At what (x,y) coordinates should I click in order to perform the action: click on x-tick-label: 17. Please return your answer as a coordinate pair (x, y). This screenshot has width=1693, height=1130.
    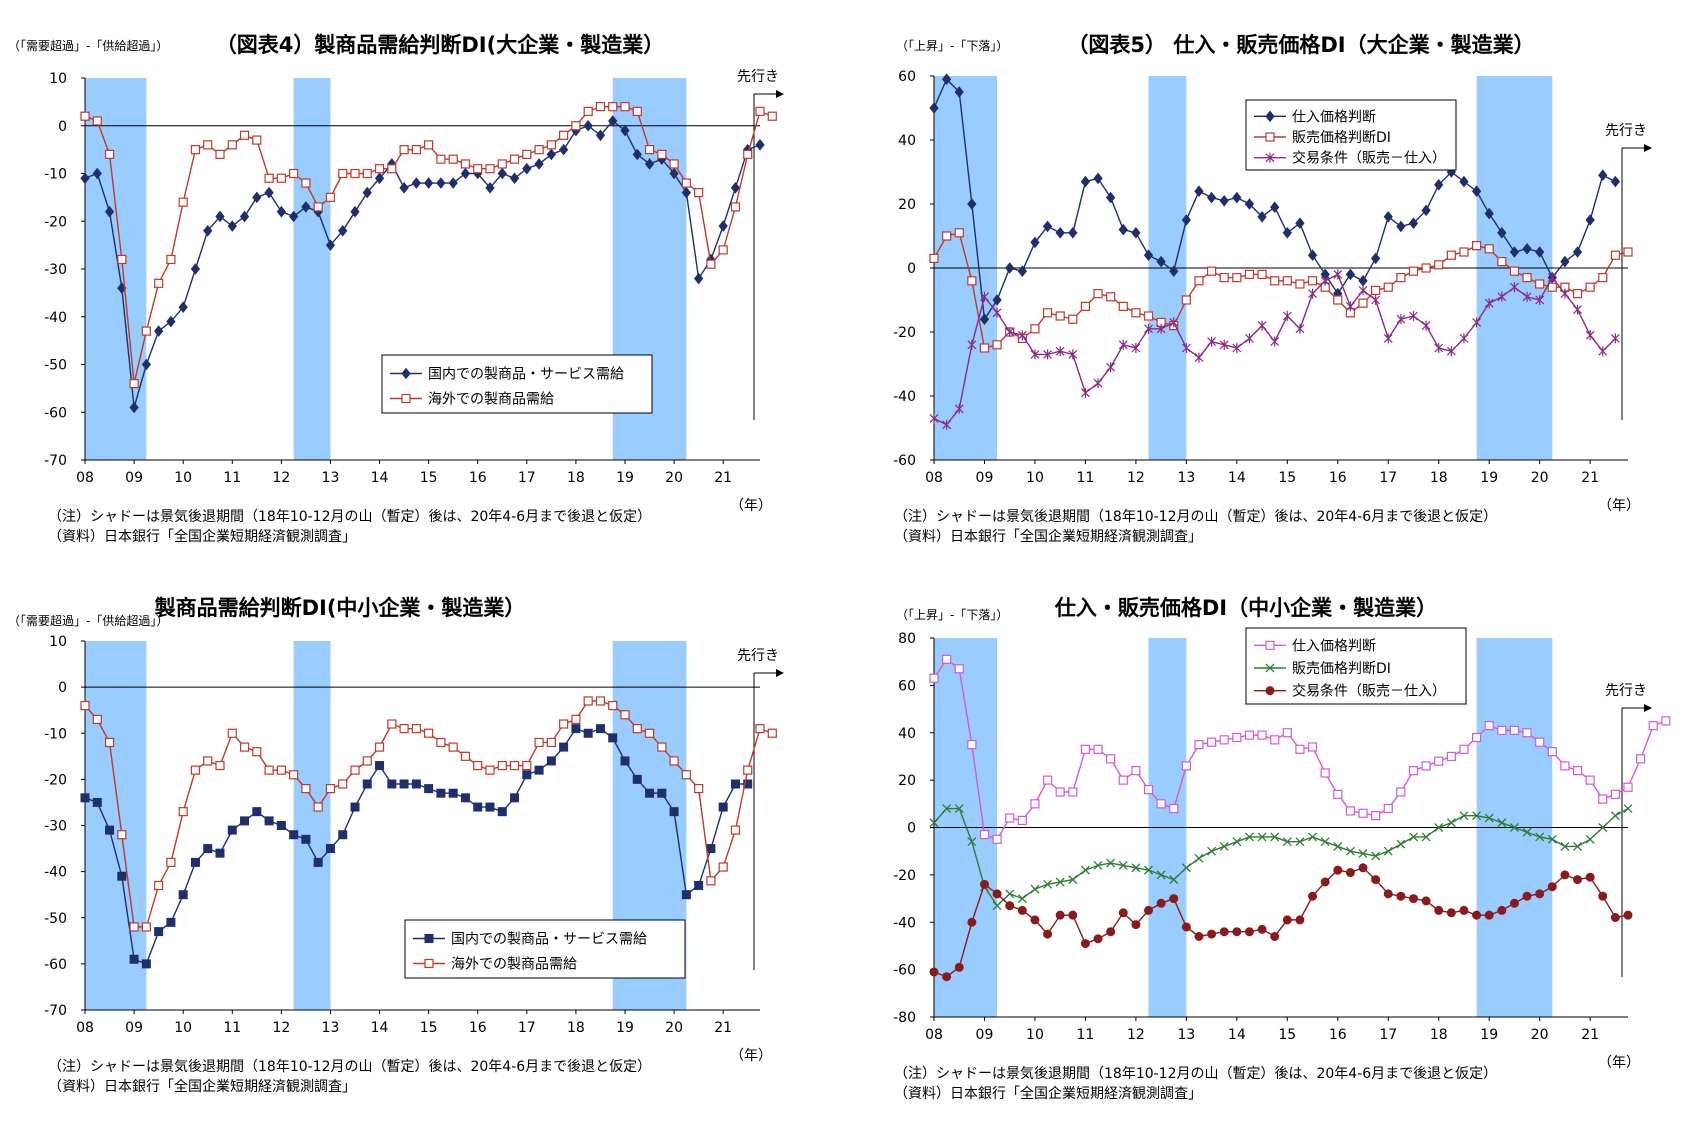
    Looking at the image, I should click on (1388, 478).